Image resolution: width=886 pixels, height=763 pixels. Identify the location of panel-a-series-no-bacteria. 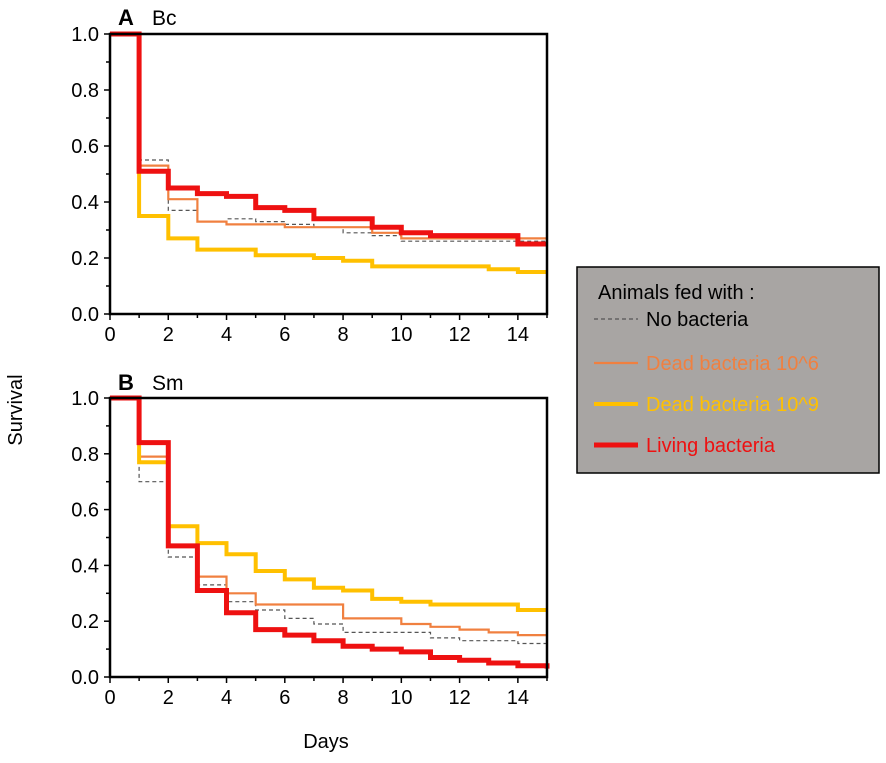
(328, 137).